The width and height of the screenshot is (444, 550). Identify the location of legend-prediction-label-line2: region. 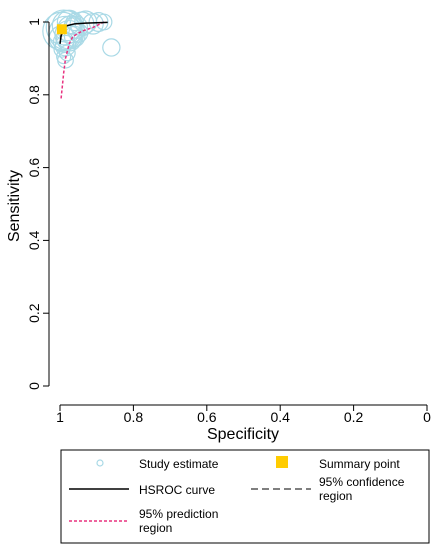
(155, 528).